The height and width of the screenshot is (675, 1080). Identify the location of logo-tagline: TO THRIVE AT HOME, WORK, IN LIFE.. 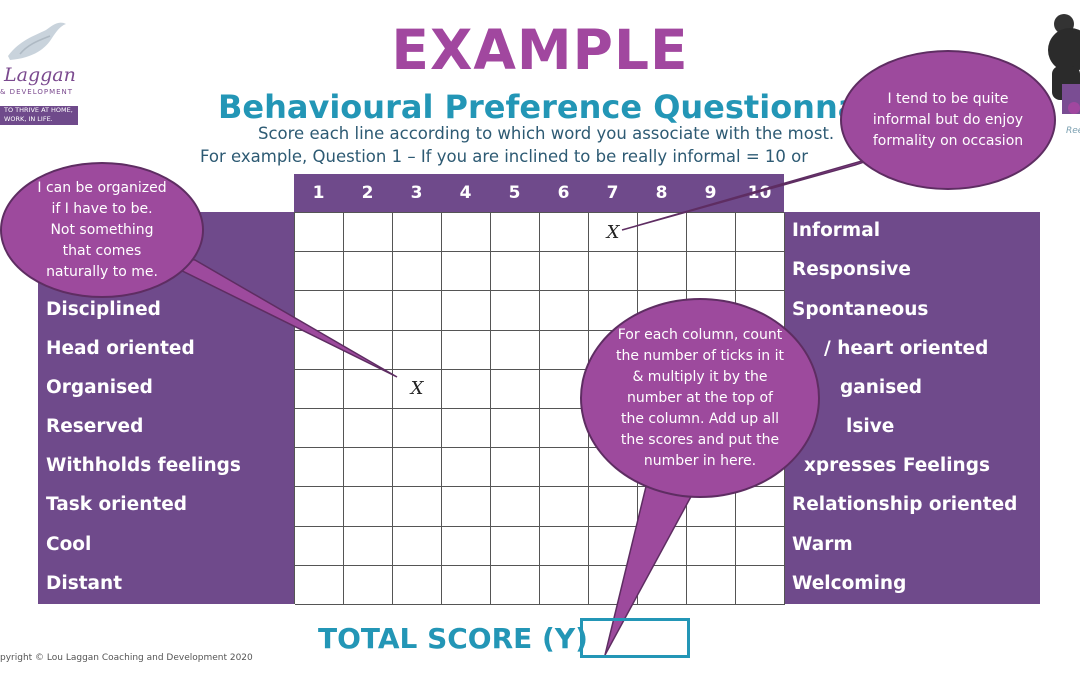
(39, 115).